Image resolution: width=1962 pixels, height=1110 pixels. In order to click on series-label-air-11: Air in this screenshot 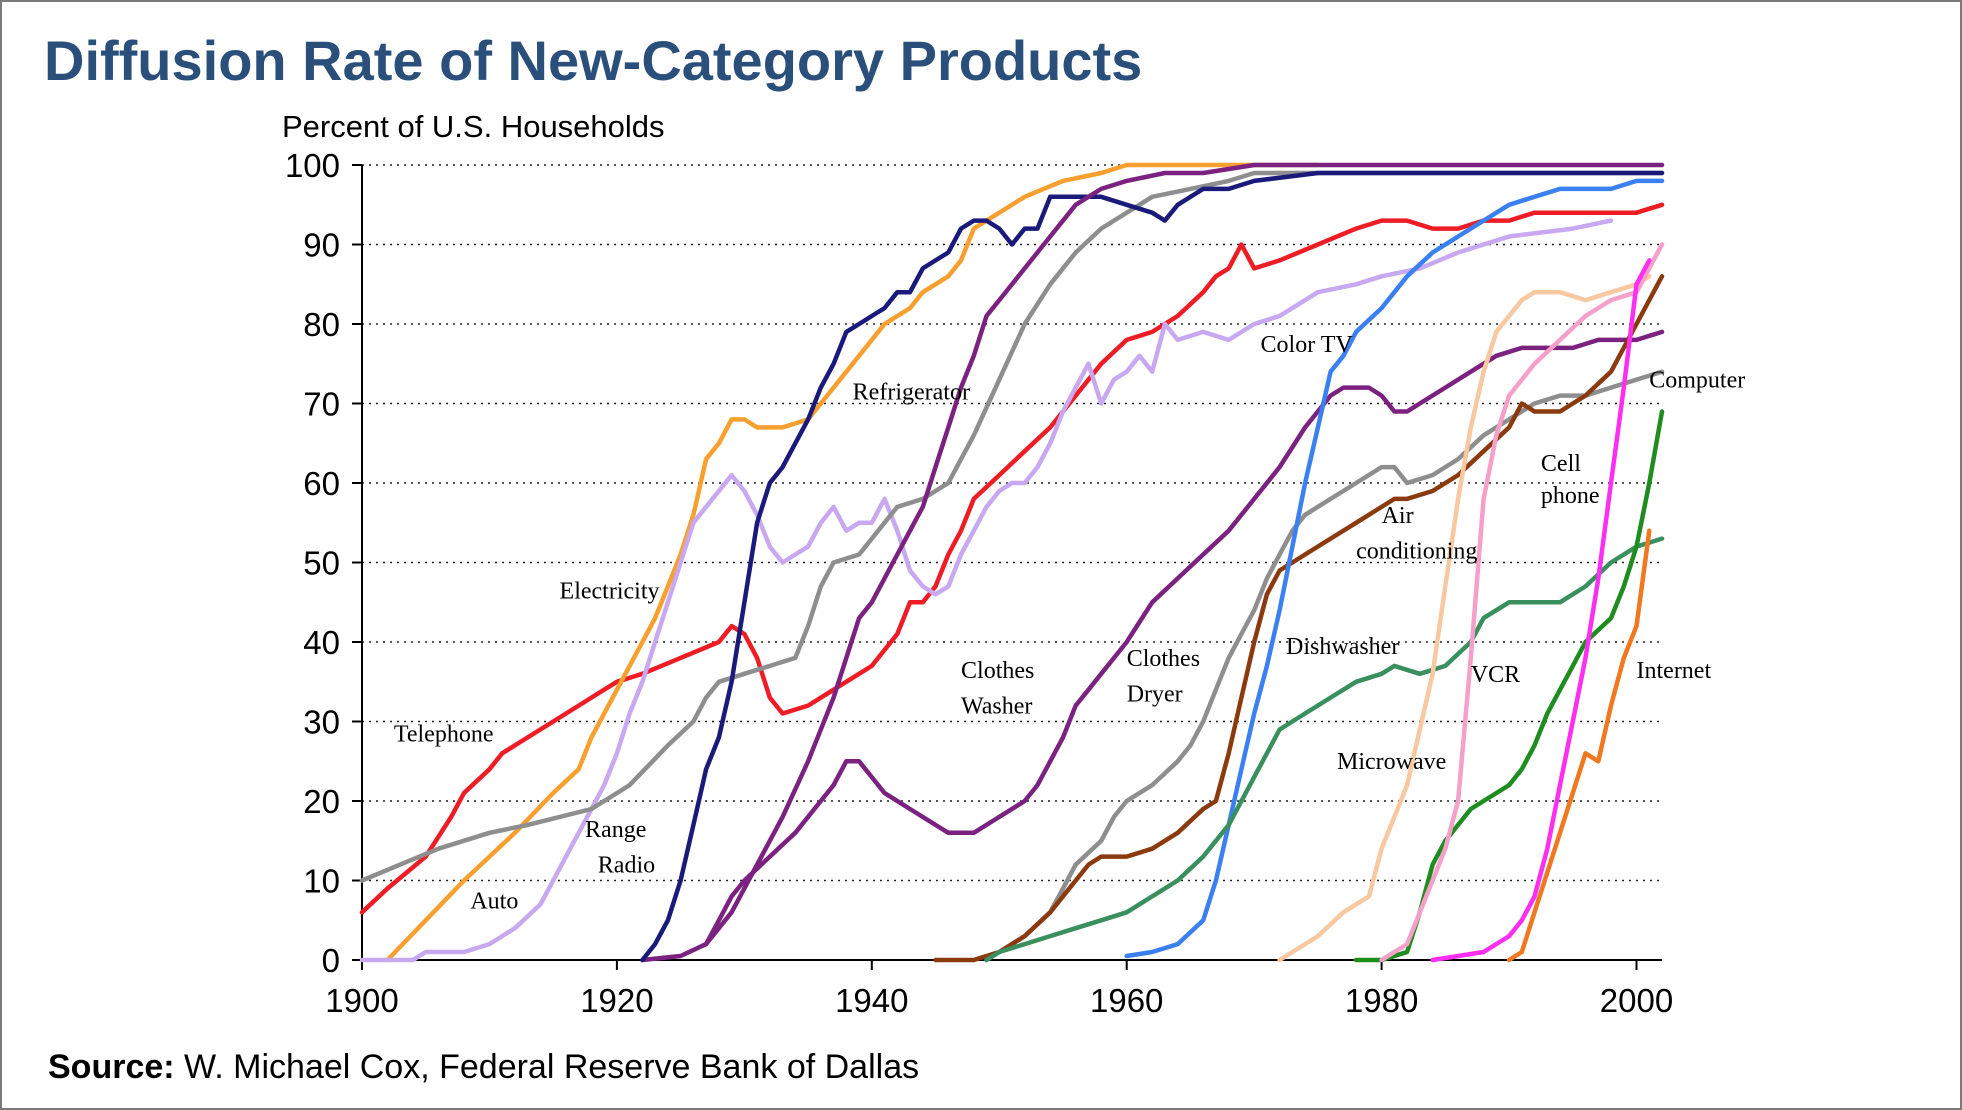, I will do `click(1398, 516)`.